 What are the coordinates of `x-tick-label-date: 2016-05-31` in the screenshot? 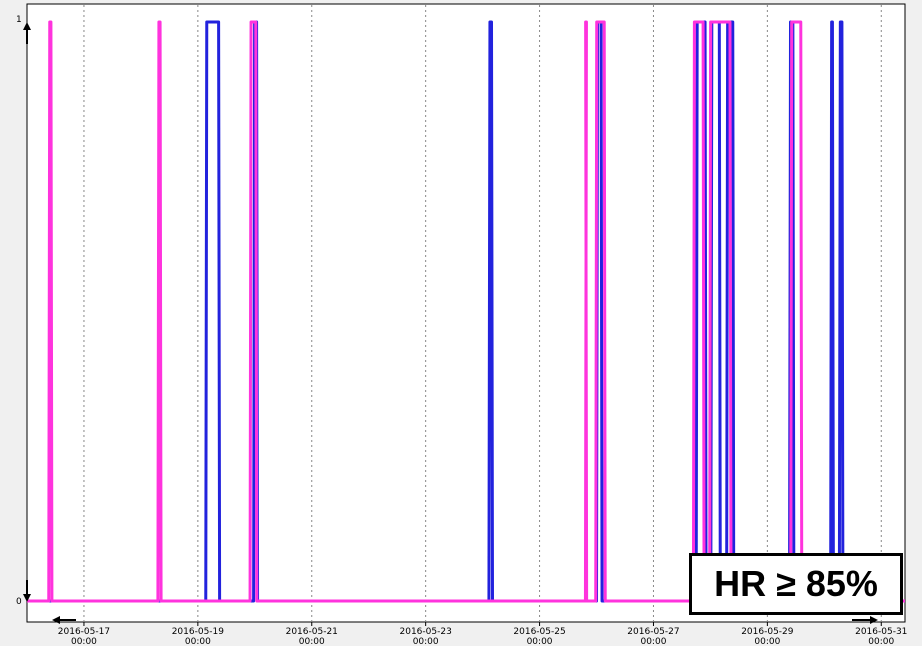 It's located at (881, 632).